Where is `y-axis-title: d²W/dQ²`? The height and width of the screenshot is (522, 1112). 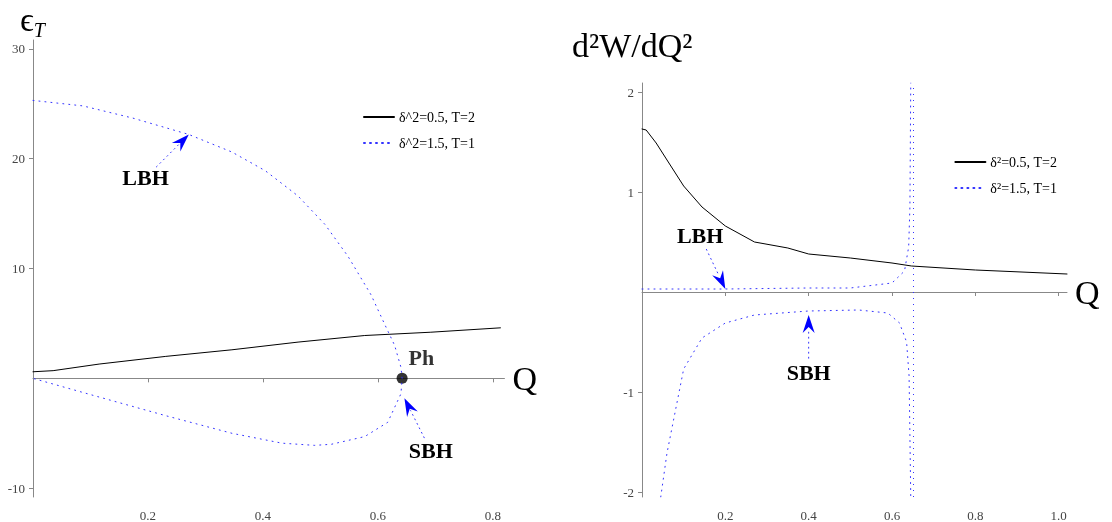
y-axis-title: d²W/dQ² is located at coordinates (632, 45).